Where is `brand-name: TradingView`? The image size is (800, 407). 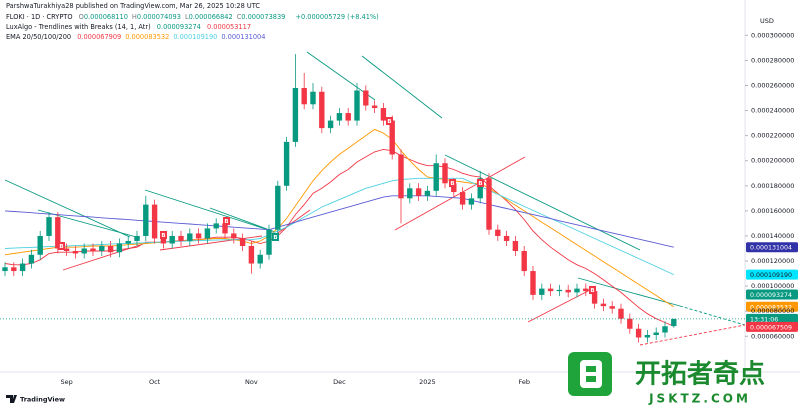
brand-name: TradingView is located at coordinates (42, 400).